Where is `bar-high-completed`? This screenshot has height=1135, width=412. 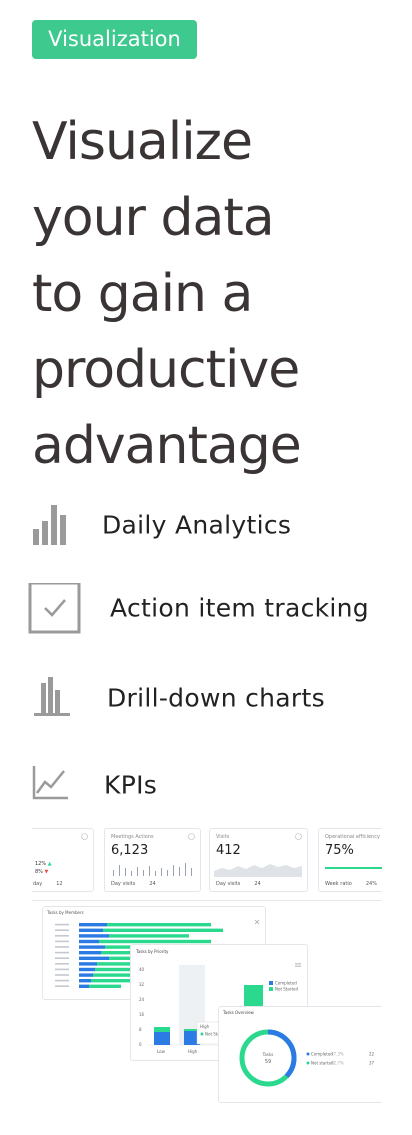 bar-high-completed is located at coordinates (192, 1038).